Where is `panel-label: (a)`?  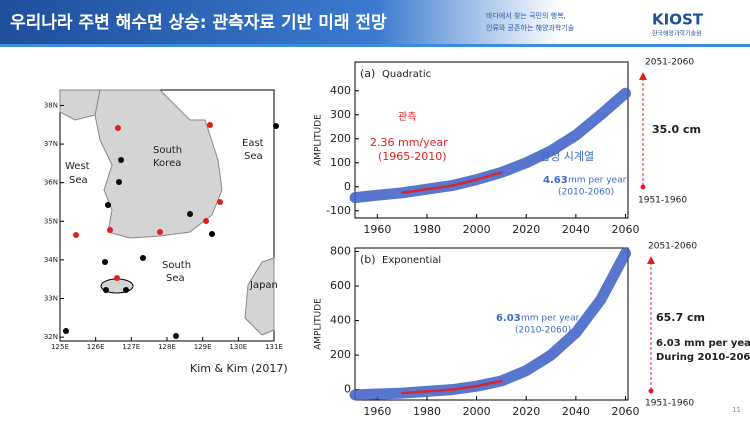 panel-label: (a) is located at coordinates (367, 73).